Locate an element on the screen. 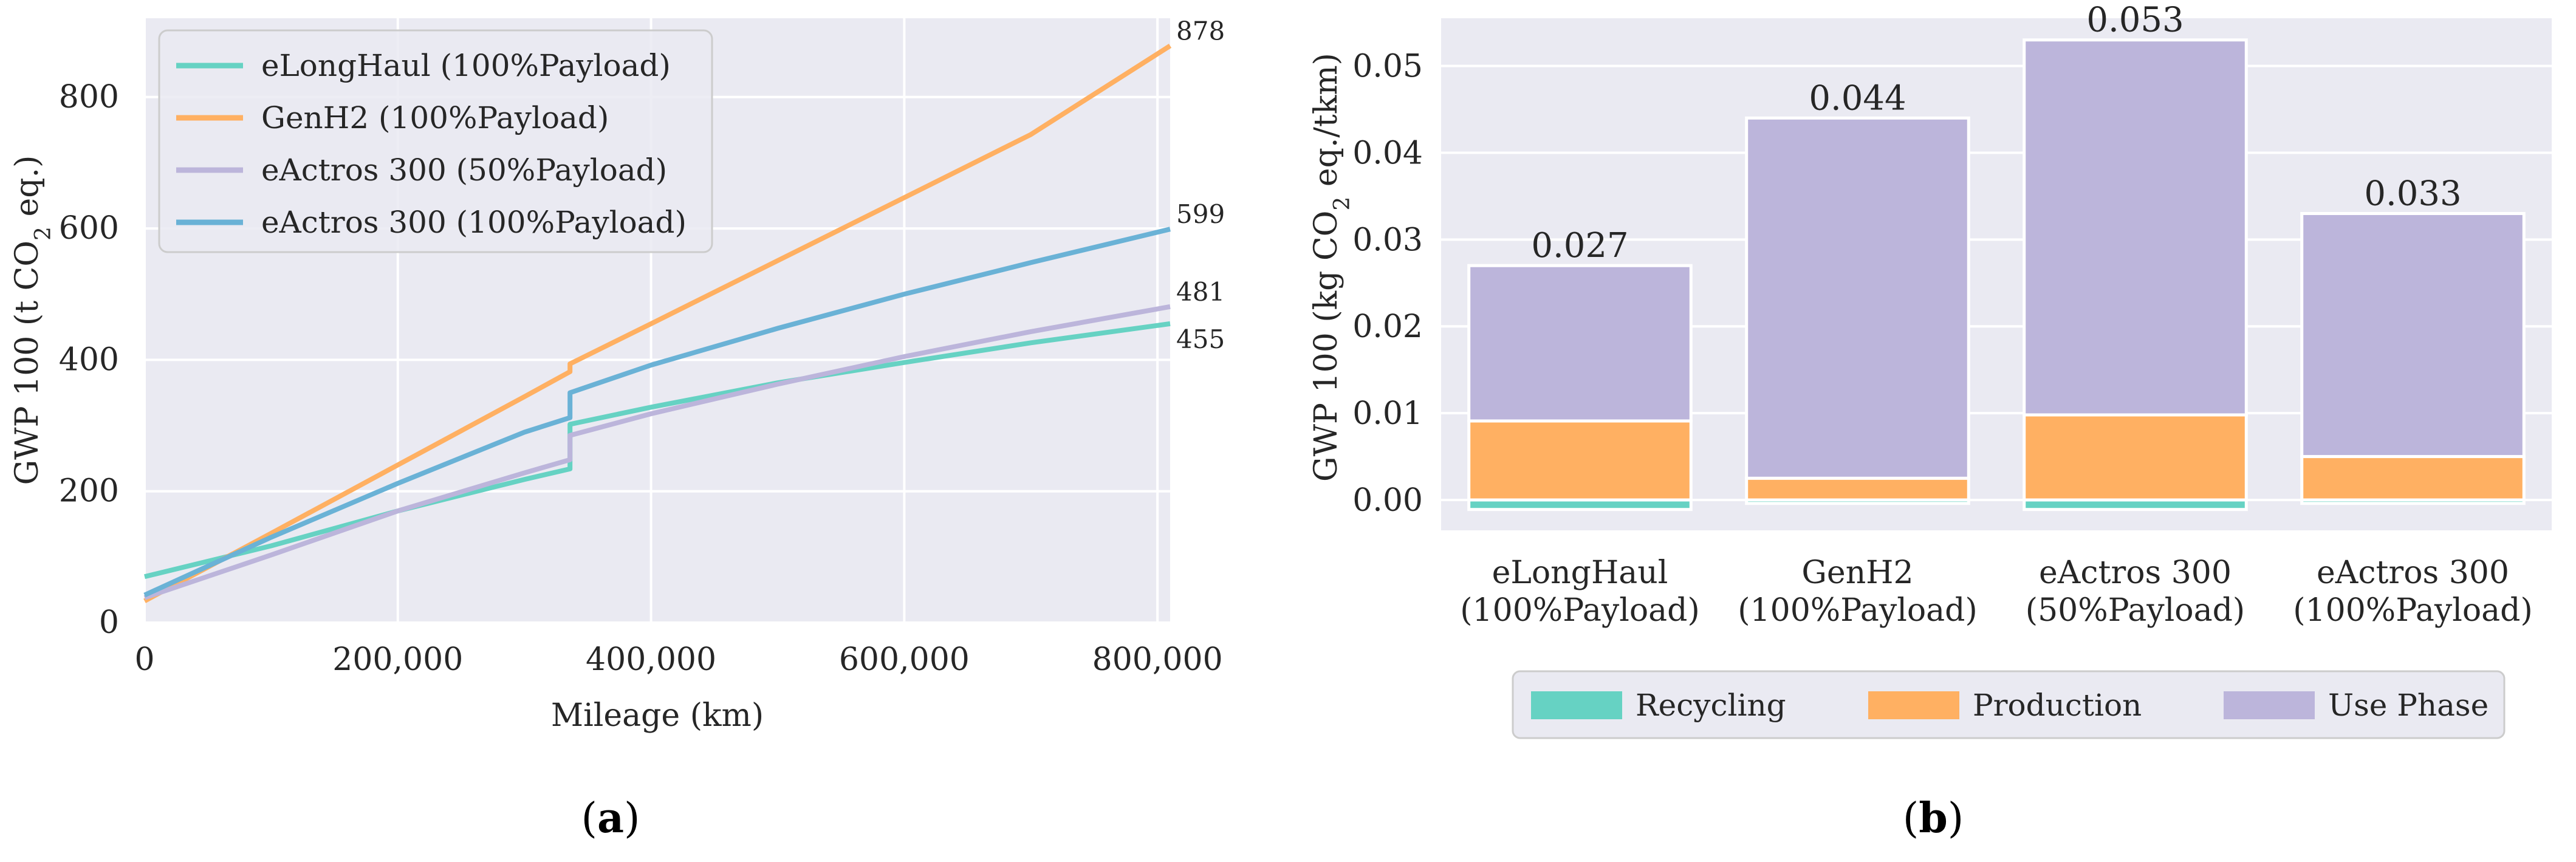  bar-category-label: GenH2 is located at coordinates (1857, 573).